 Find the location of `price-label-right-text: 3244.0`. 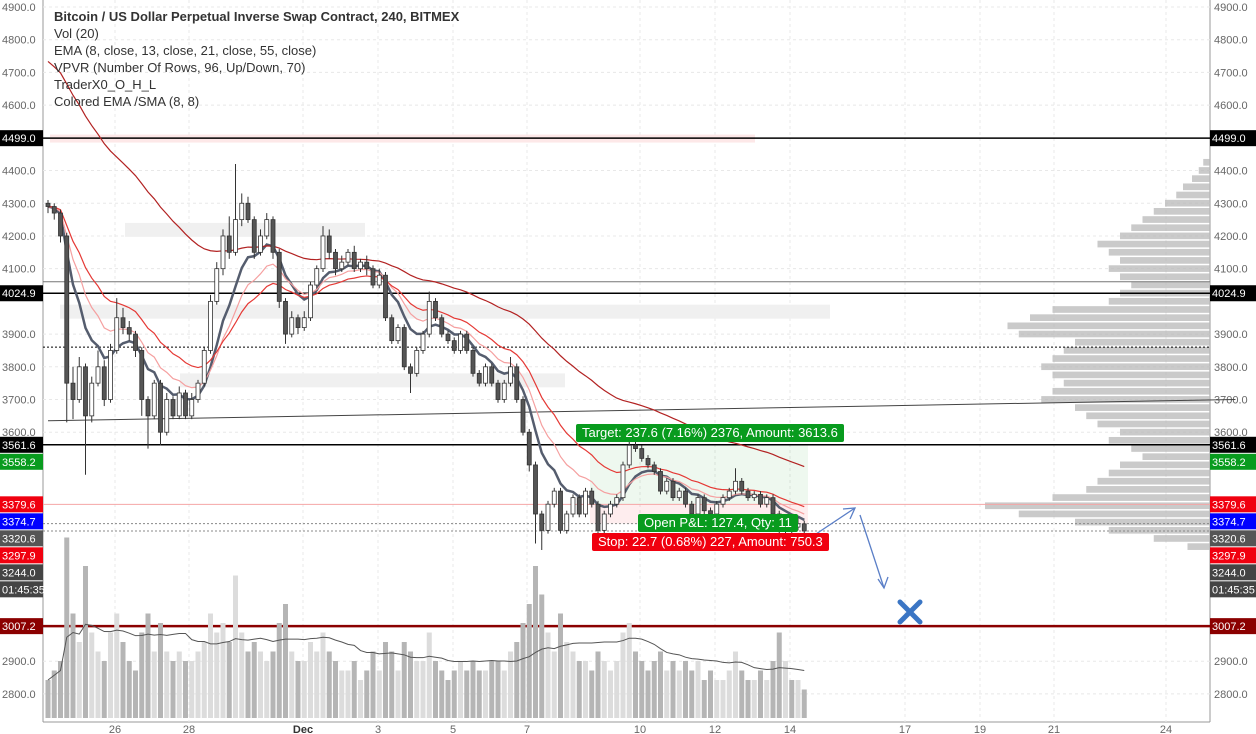

price-label-right-text: 3244.0 is located at coordinates (1229, 573).